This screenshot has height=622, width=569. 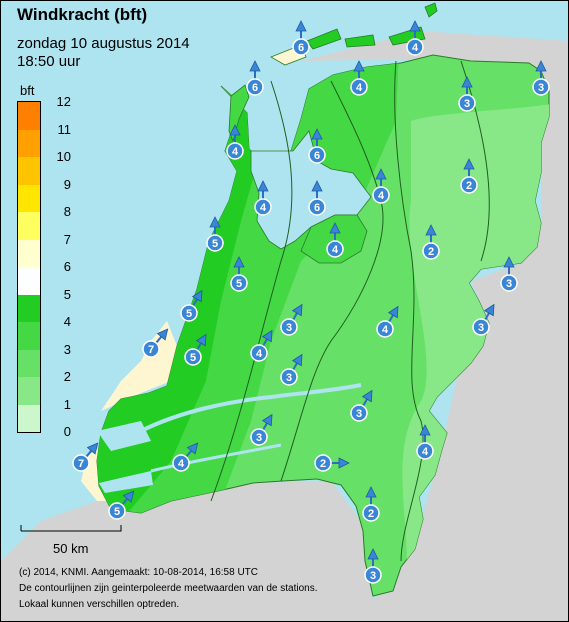 I want to click on station-marknesse: 4, so click(x=335, y=240).